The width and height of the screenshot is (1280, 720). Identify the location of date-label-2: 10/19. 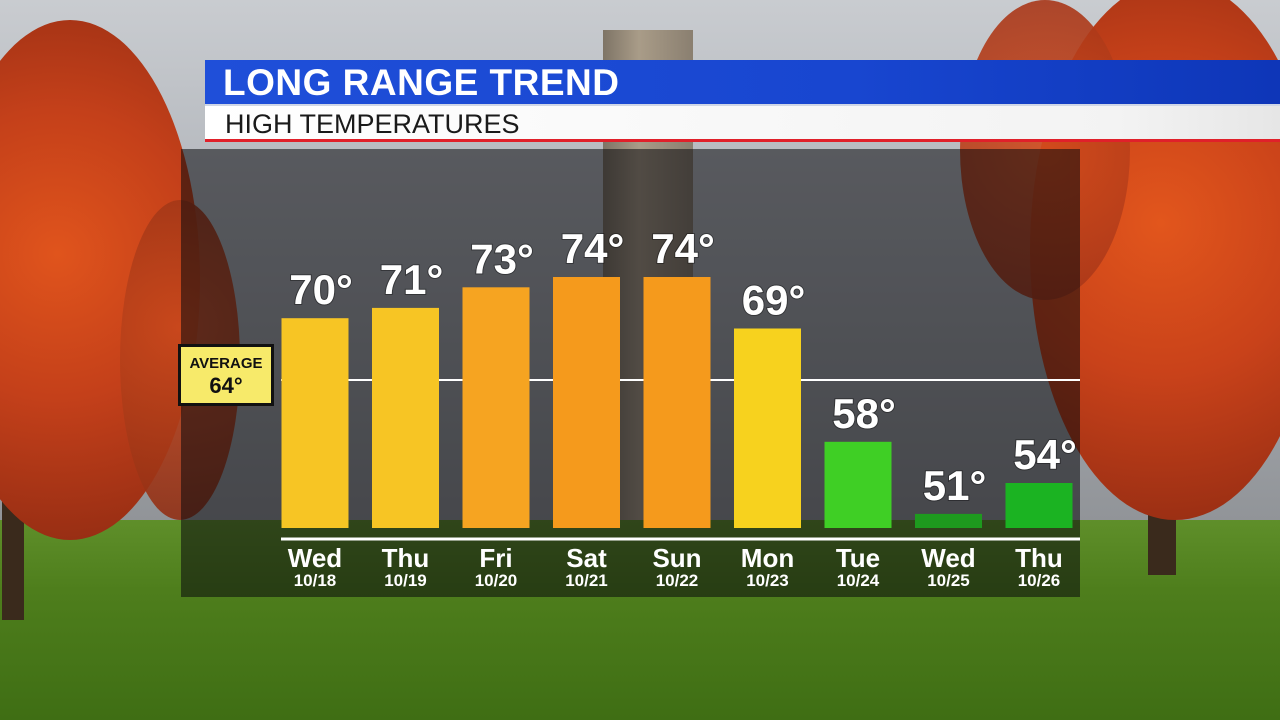
(405, 580).